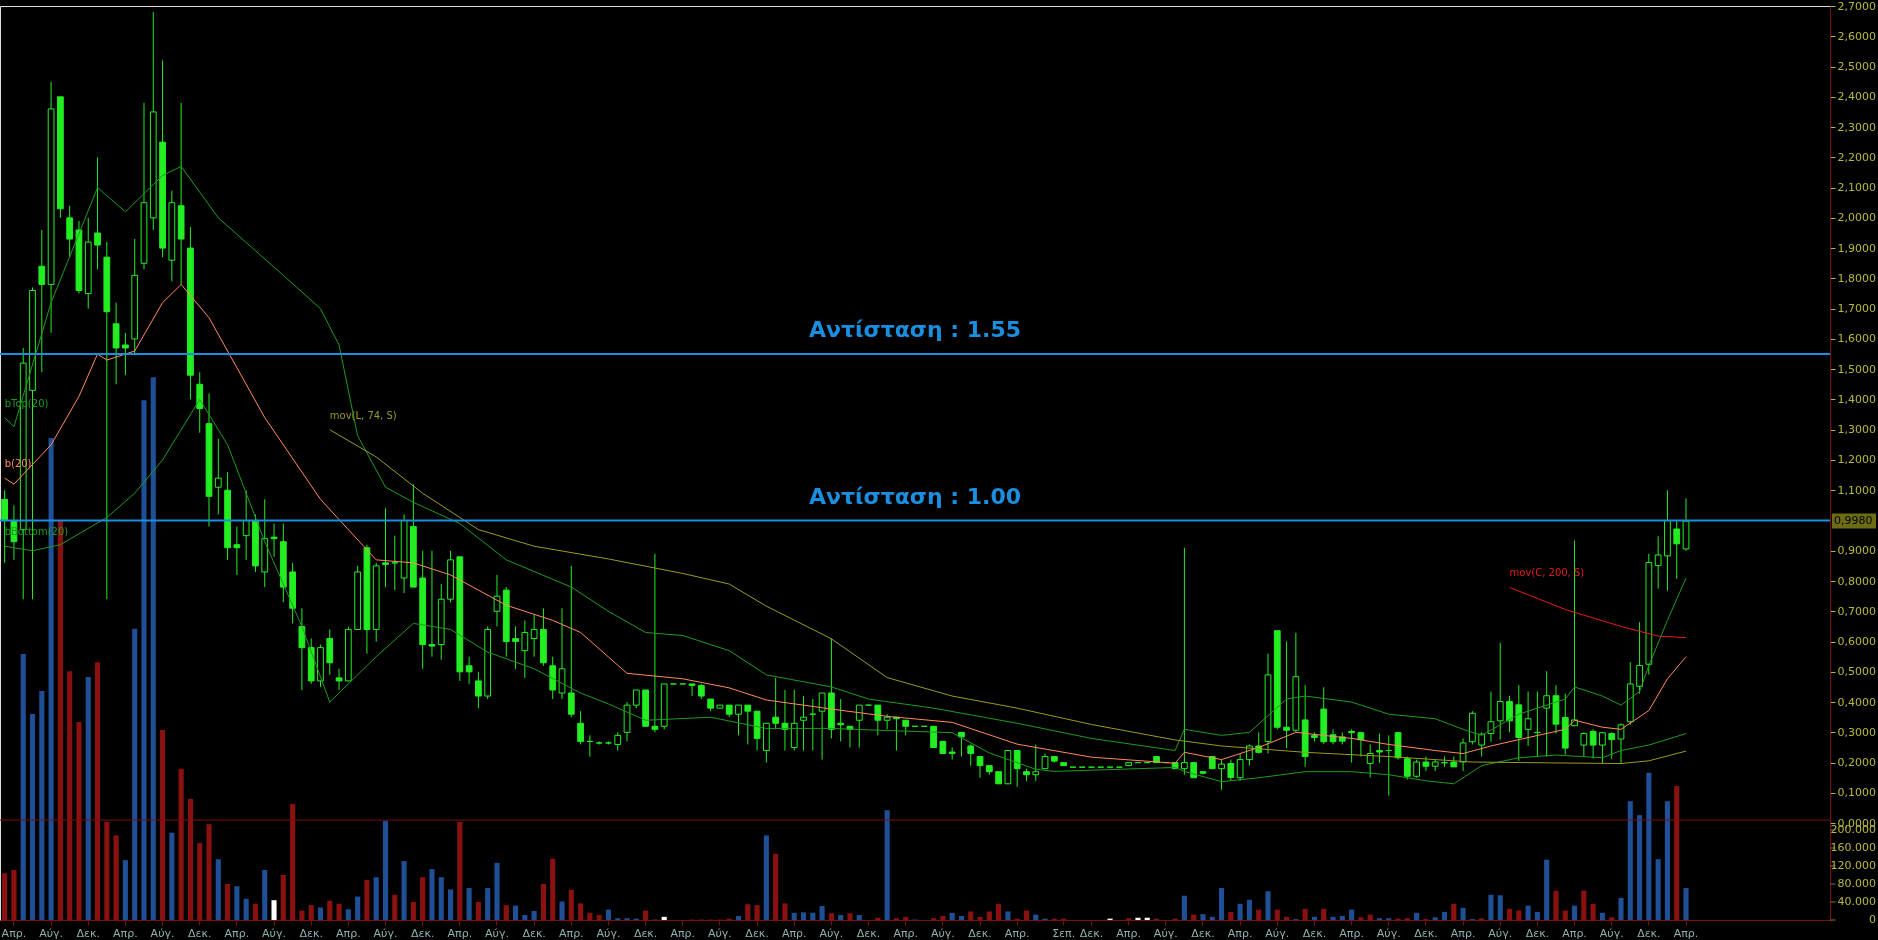 This screenshot has height=940, width=1878. What do you see at coordinates (1856, 430) in the screenshot?
I see `y-tick-label: 1,3000` at bounding box center [1856, 430].